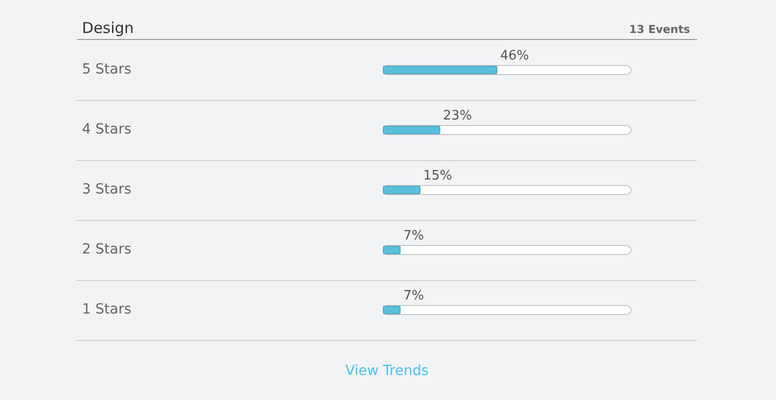 The height and width of the screenshot is (400, 776). What do you see at coordinates (107, 130) in the screenshot?
I see `y-tick-label: 4 Stars` at bounding box center [107, 130].